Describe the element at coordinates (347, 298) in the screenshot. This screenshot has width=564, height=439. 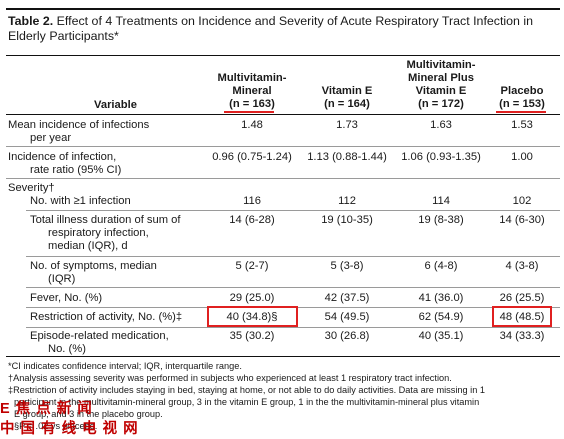
I see `cell: 42 (37.5)` at that location.